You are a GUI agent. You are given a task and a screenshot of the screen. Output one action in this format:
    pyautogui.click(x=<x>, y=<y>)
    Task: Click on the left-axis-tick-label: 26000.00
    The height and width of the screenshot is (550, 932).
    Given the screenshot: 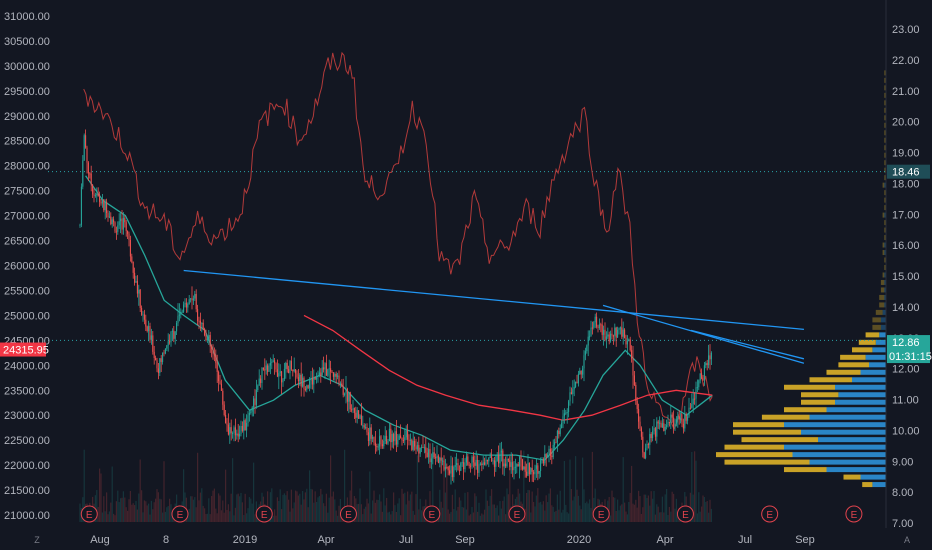 What is the action you would take?
    pyautogui.click(x=27, y=267)
    